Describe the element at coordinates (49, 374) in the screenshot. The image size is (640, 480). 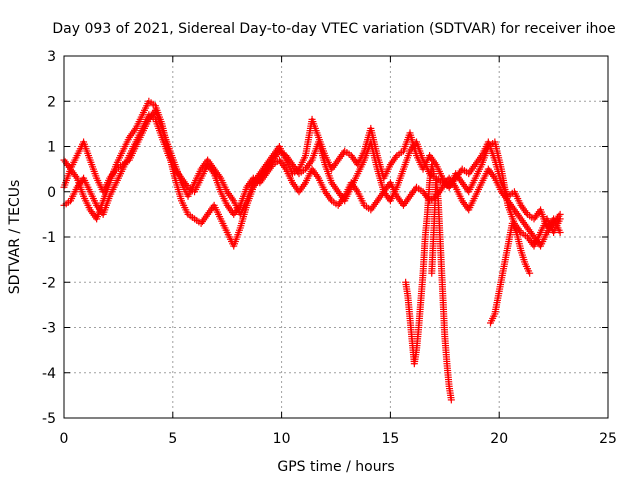
I see `y-tick-label: -4` at that location.